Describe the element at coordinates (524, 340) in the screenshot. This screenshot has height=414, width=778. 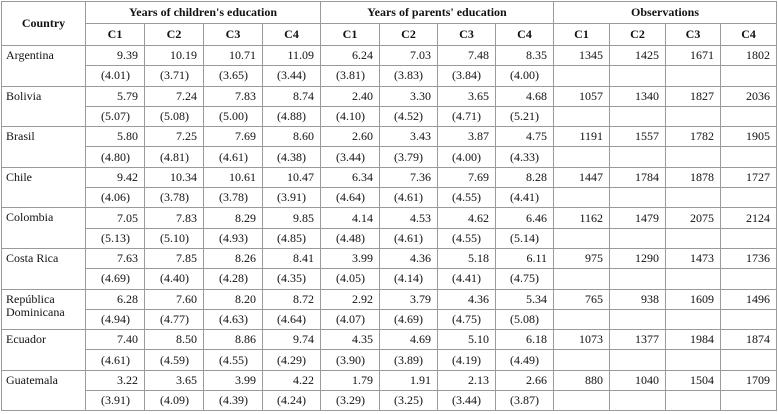
I see `mean-cell: 6.18` at that location.